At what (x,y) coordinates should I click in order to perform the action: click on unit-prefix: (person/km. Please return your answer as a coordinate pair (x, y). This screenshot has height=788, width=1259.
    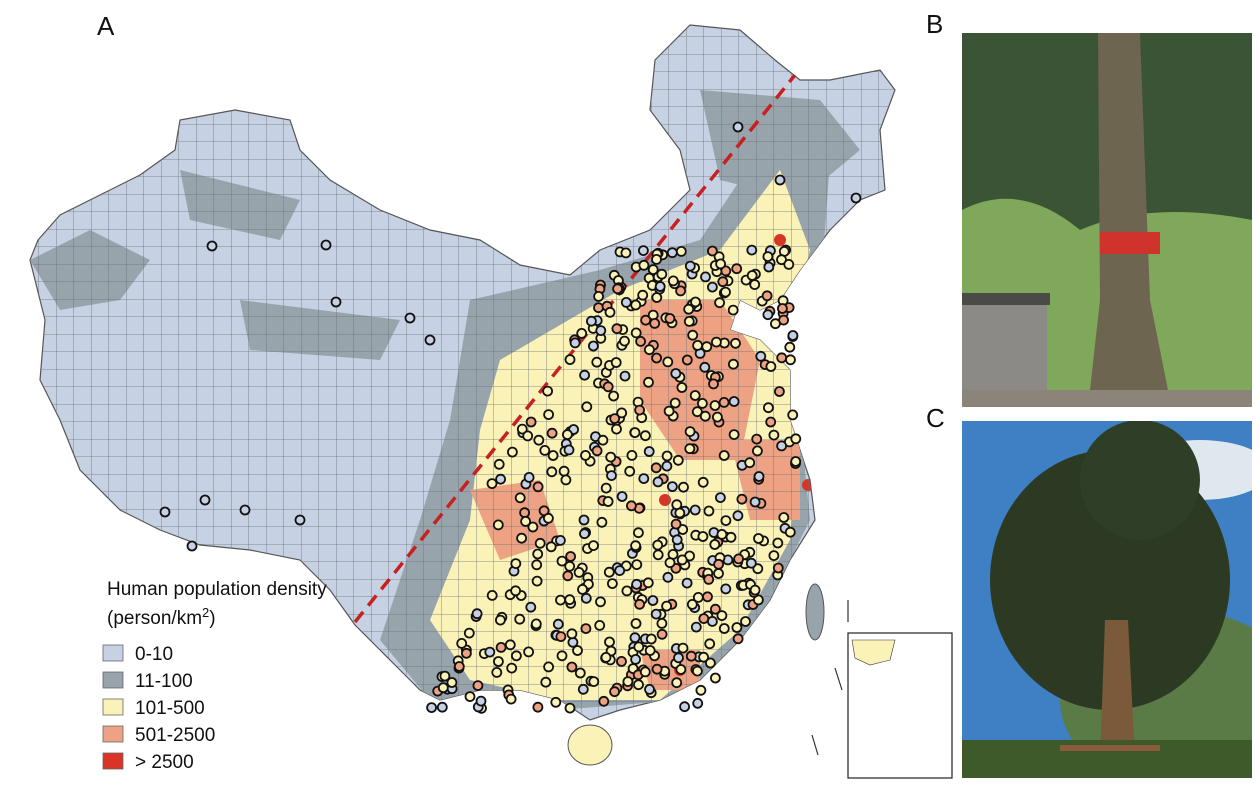
    Looking at the image, I should click on (154, 618).